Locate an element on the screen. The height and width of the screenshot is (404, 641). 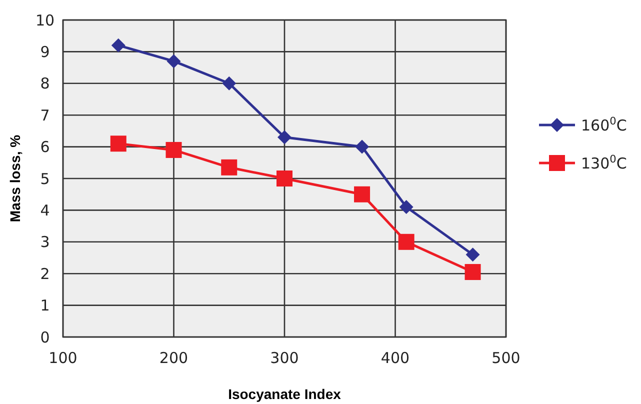
y-tick-label: 0 is located at coordinates (45, 337).